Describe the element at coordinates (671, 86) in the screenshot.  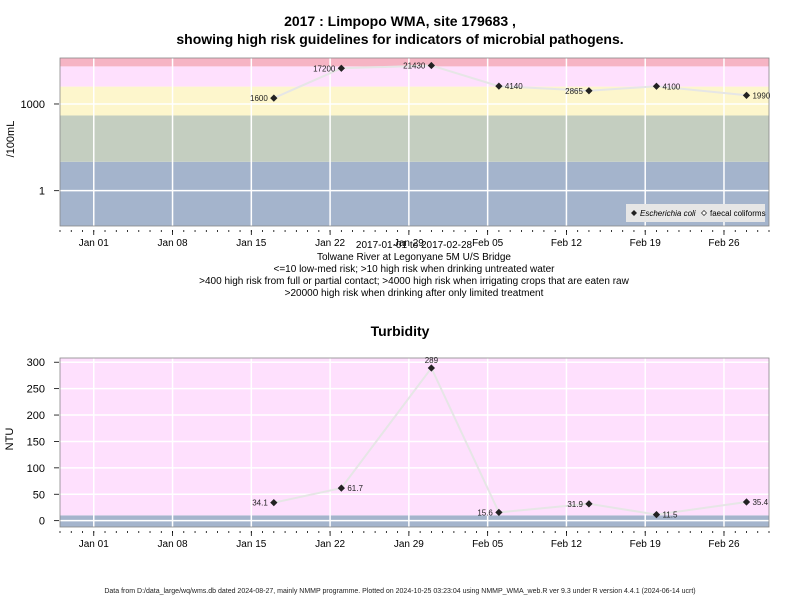
I see `chart1-data-label-5: 4100` at that location.